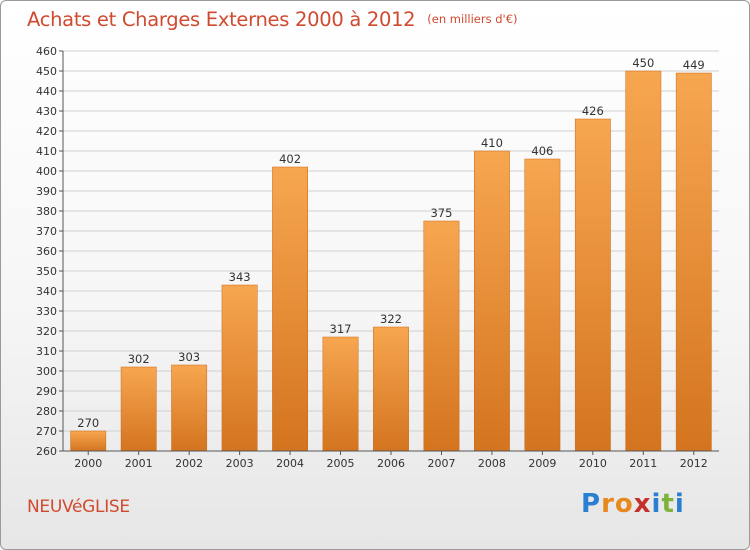 The width and height of the screenshot is (750, 550). Describe the element at coordinates (46, 251) in the screenshot. I see `y-tick-label: 360` at that location.